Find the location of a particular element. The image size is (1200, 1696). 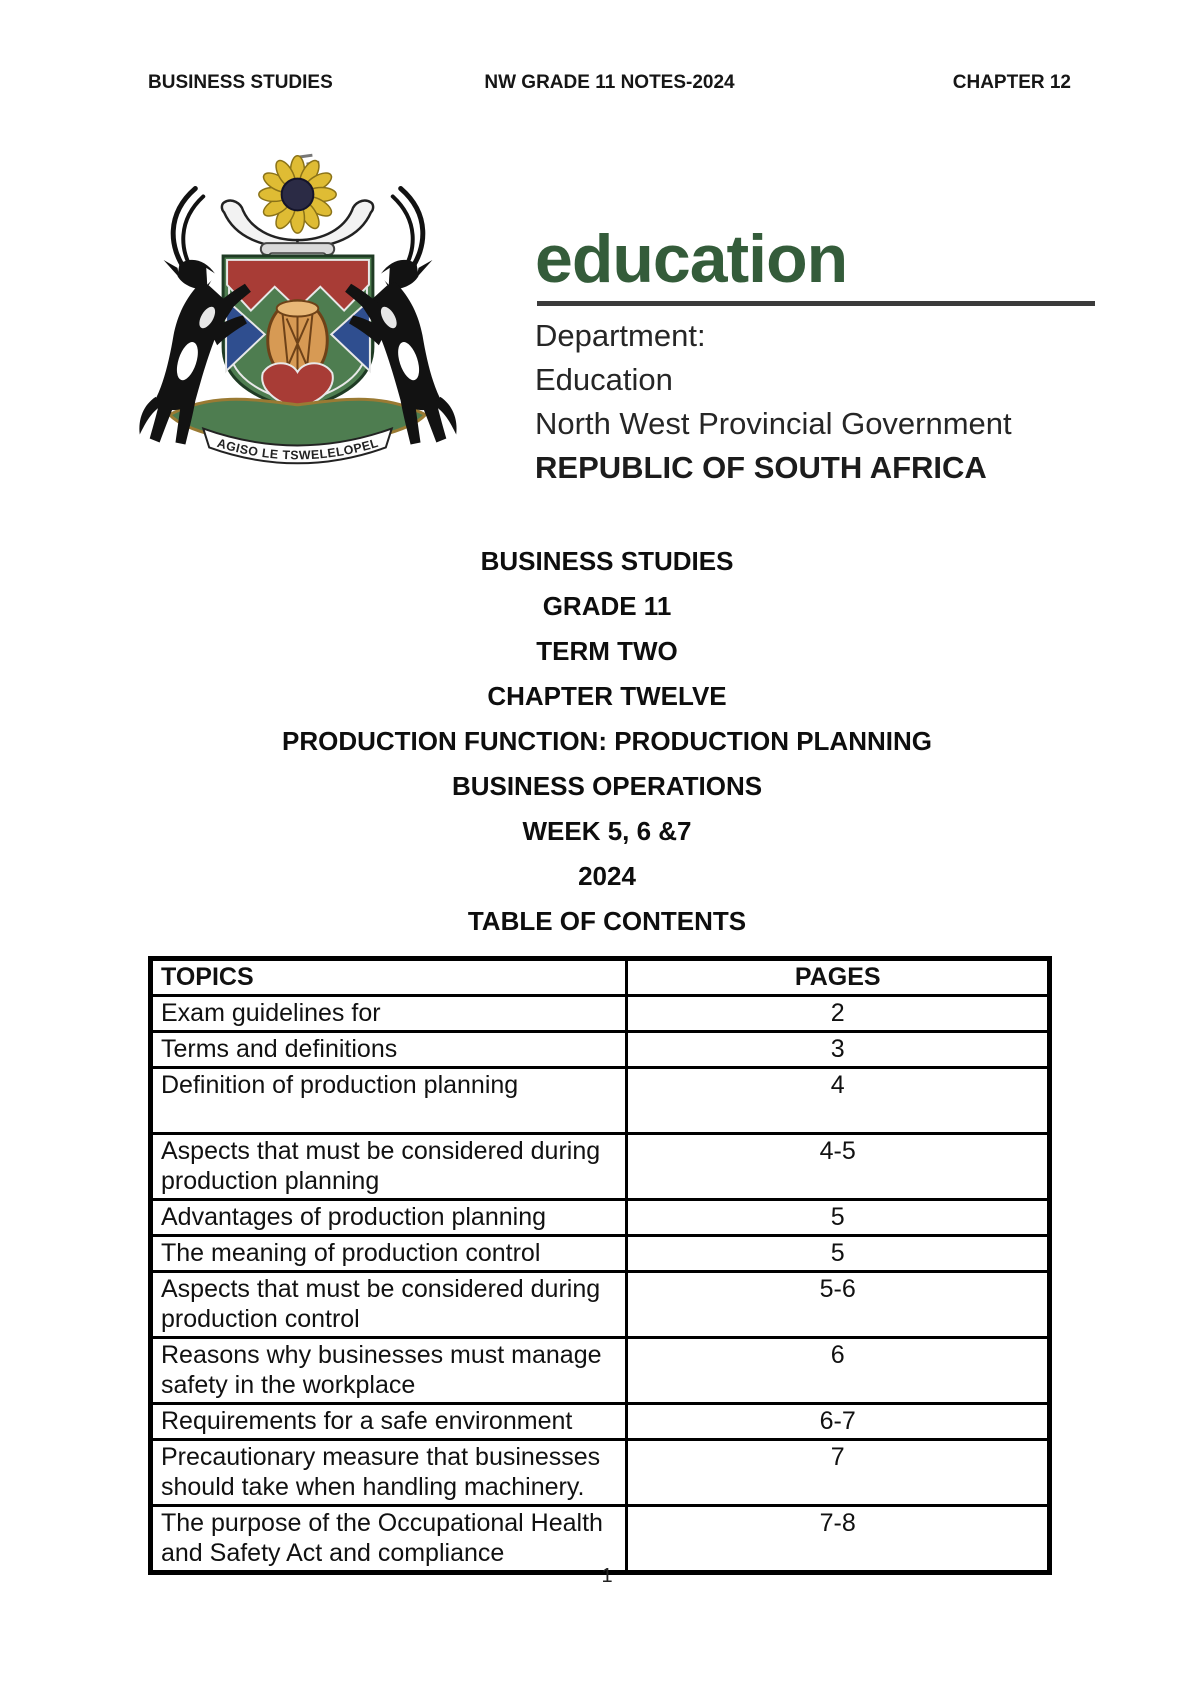

shield-icon is located at coordinates (298, 333).